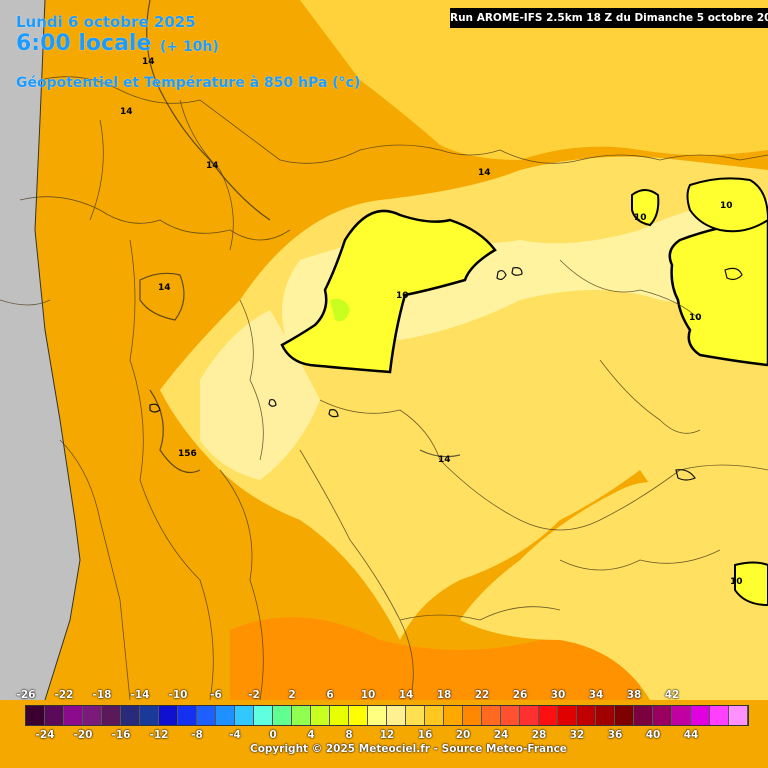 The width and height of the screenshot is (768, 768). What do you see at coordinates (178, 695) in the screenshot?
I see `colorbar-tick-label: -10` at bounding box center [178, 695].